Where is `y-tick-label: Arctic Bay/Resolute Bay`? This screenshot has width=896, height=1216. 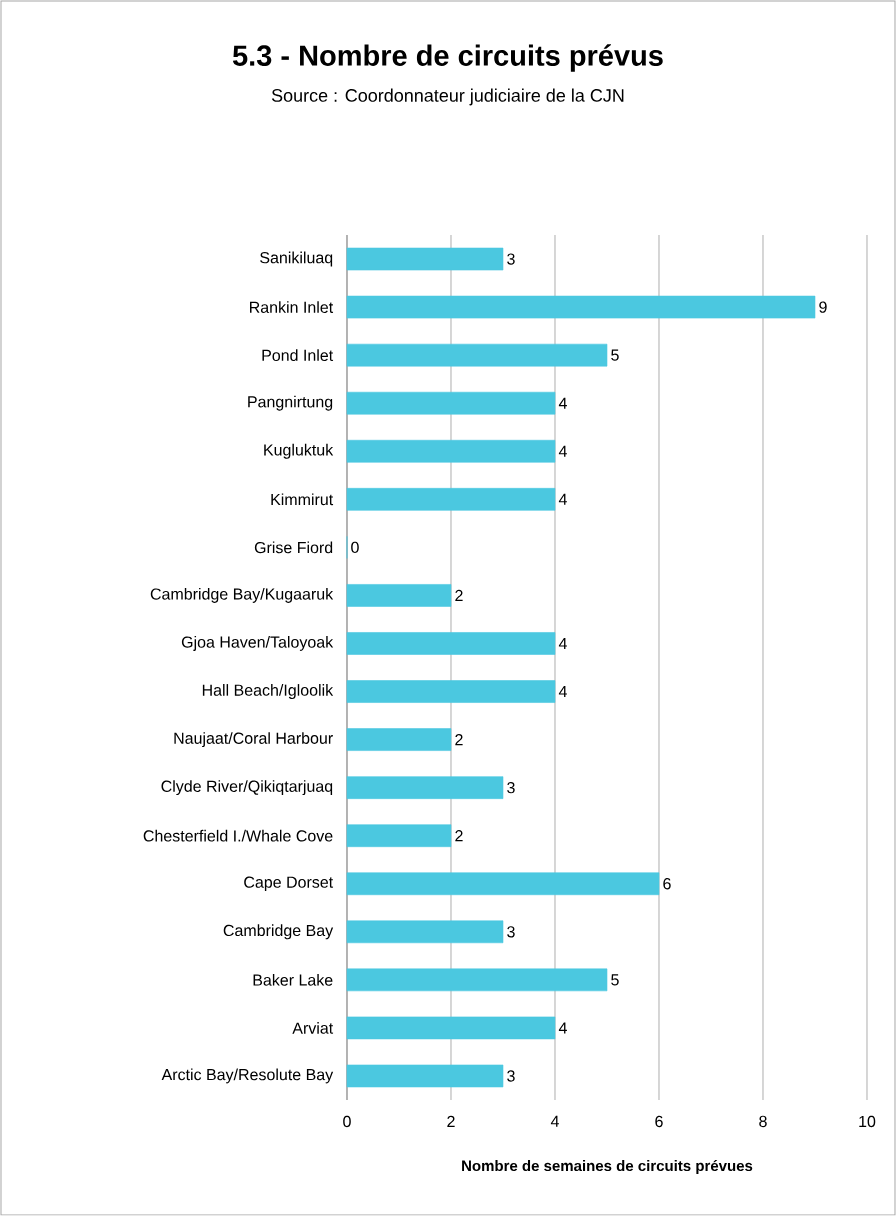 y-tick-label: Arctic Bay/Resolute Bay is located at coordinates (247, 1076).